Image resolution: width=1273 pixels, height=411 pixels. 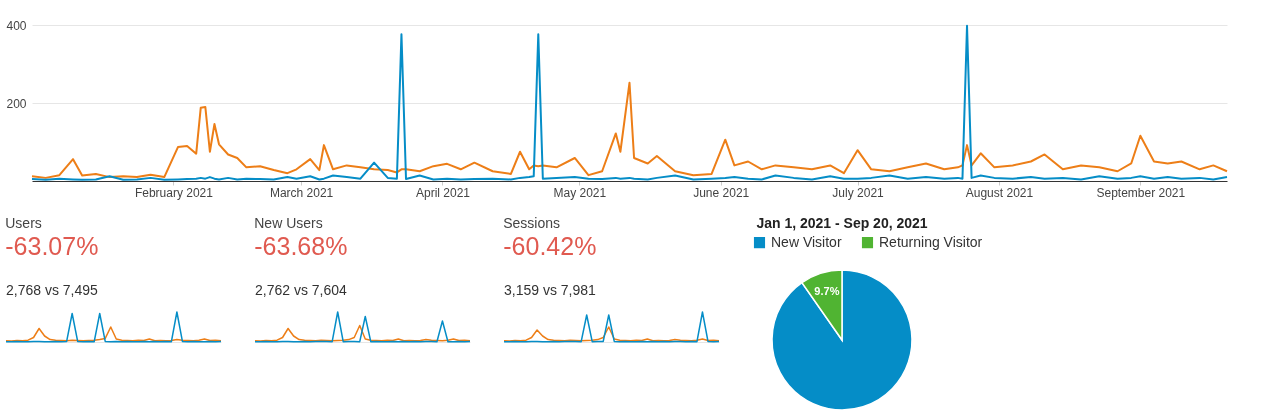 I want to click on y-tick-label: 200, so click(x=16, y=103).